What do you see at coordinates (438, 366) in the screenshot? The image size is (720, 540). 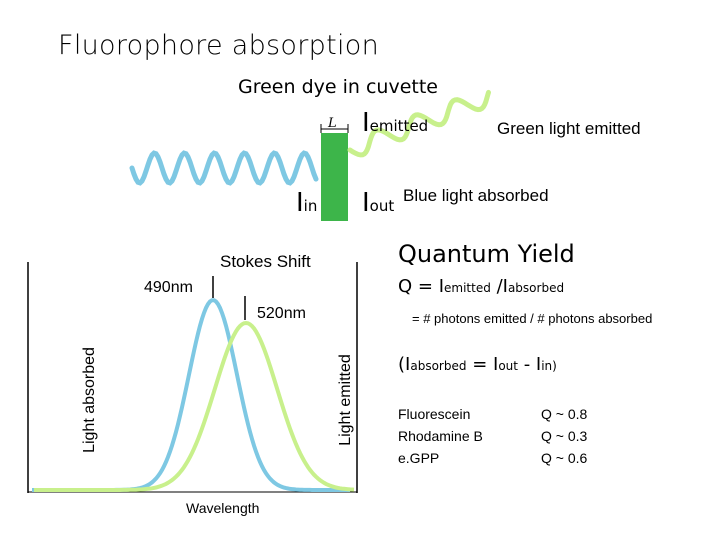 I see `rel-absorbed-sub: absorbed` at bounding box center [438, 366].